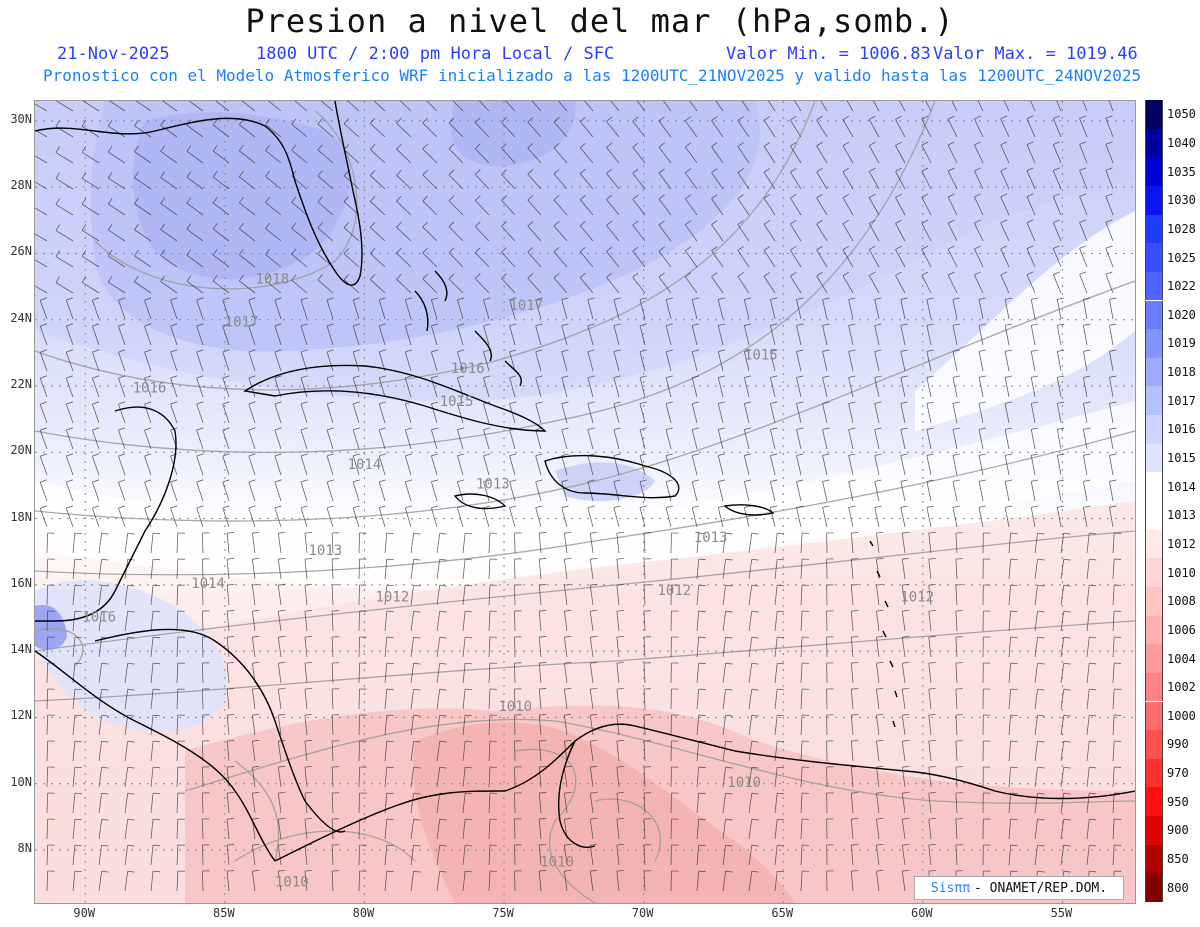 This screenshot has width=1200, height=927. I want to click on colorbar-label: 1035, so click(1181, 171).